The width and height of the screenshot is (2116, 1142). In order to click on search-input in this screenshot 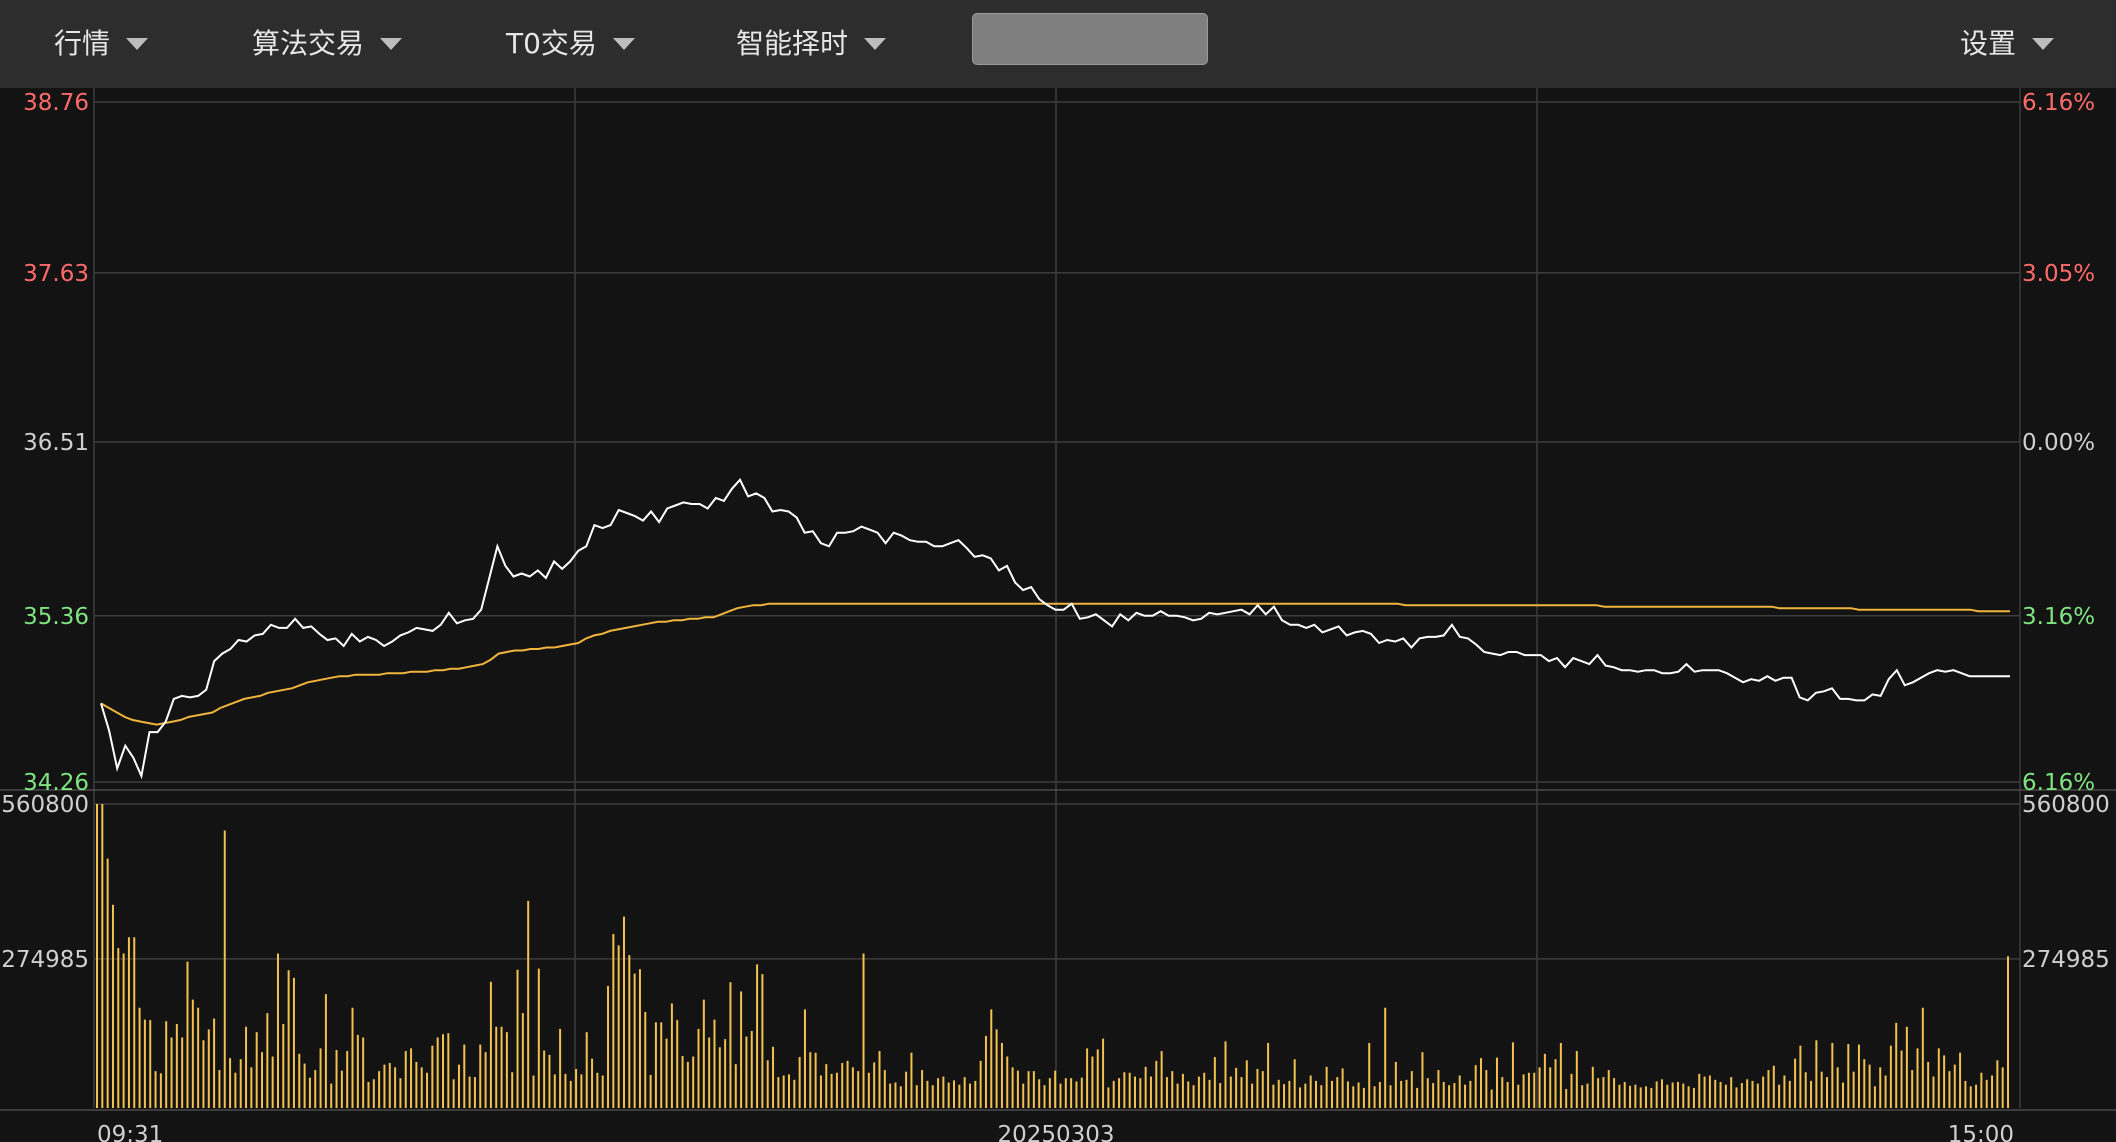, I will do `click(1090, 39)`.